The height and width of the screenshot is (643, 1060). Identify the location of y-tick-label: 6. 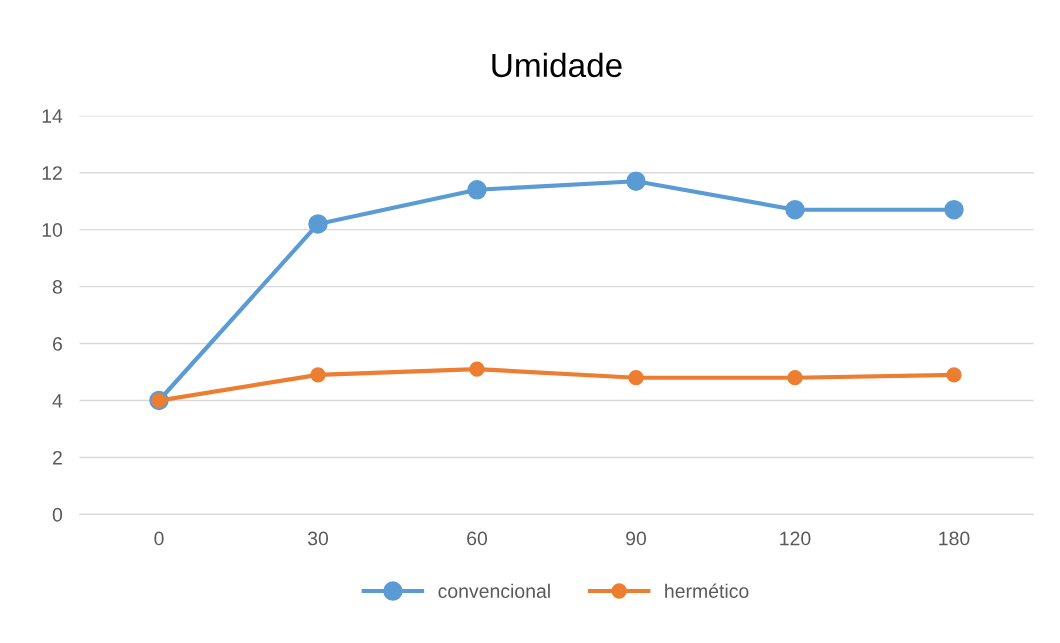
(57, 344).